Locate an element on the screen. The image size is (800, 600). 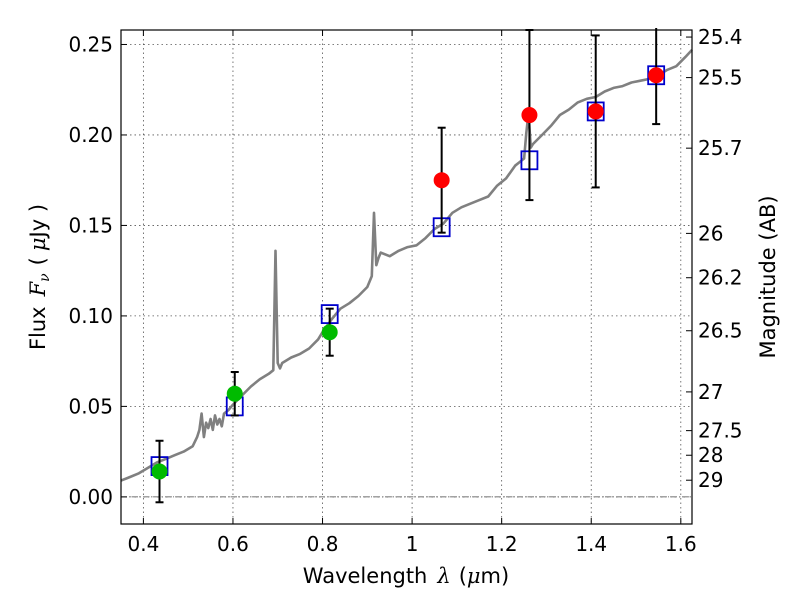
y-axis-label-text: Flux is located at coordinates (38, 328).